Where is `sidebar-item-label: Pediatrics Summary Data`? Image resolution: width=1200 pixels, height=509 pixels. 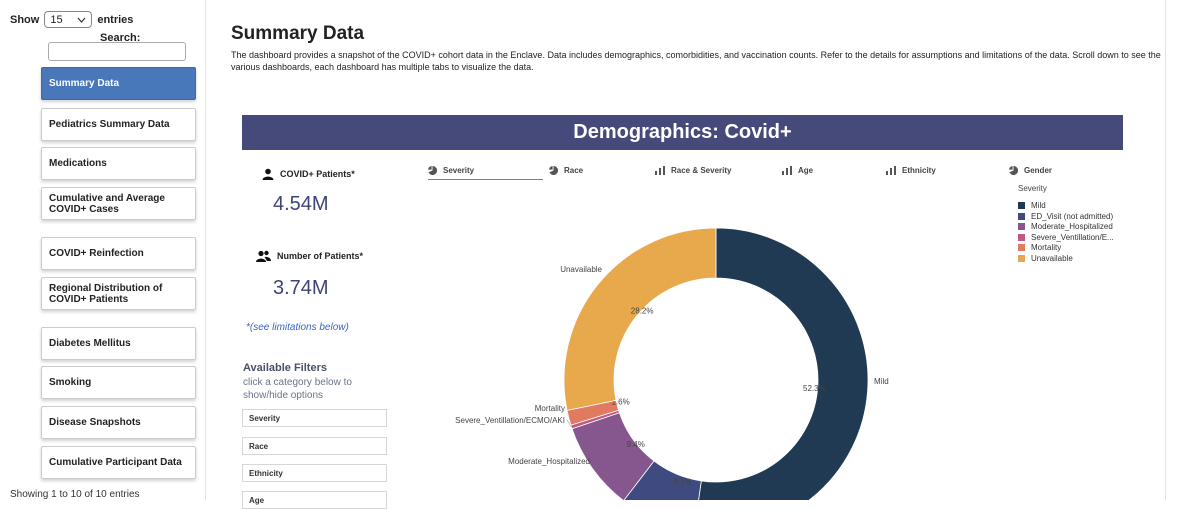
sidebar-item-label: Pediatrics Summary Data is located at coordinates (109, 124).